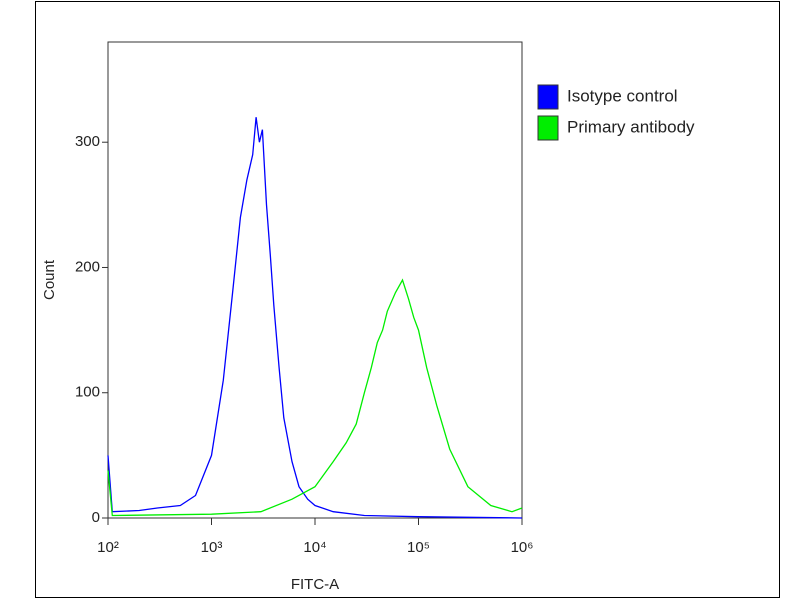  Describe the element at coordinates (418, 547) in the screenshot. I see `x-tick-label: 10⁵` at that location.